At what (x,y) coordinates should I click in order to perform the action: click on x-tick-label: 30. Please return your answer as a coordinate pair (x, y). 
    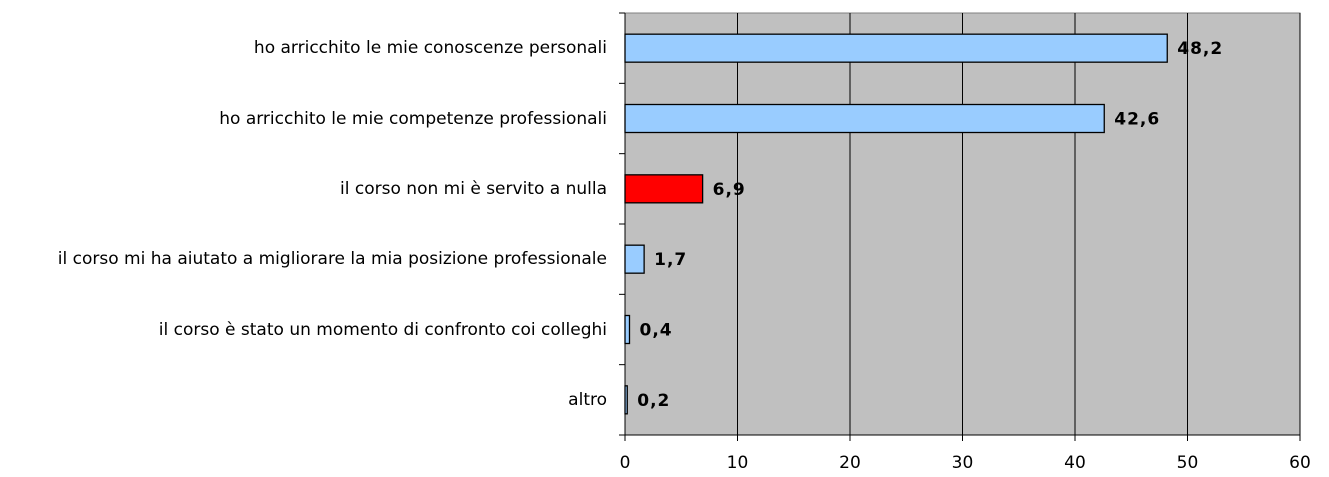
    Looking at the image, I should click on (963, 463).